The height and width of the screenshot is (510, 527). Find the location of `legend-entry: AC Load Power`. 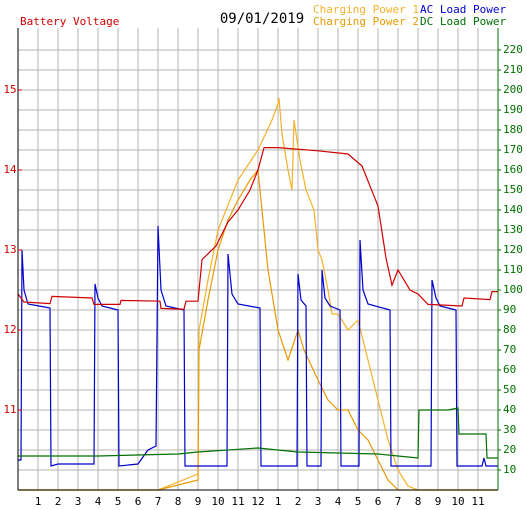

legend-entry: AC Load Power is located at coordinates (463, 9).